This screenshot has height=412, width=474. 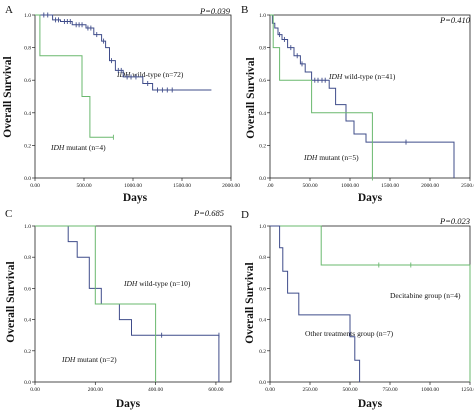 What do you see at coordinates (455, 20) in the screenshot?
I see `p-value-b: P=0.410` at bounding box center [455, 20].